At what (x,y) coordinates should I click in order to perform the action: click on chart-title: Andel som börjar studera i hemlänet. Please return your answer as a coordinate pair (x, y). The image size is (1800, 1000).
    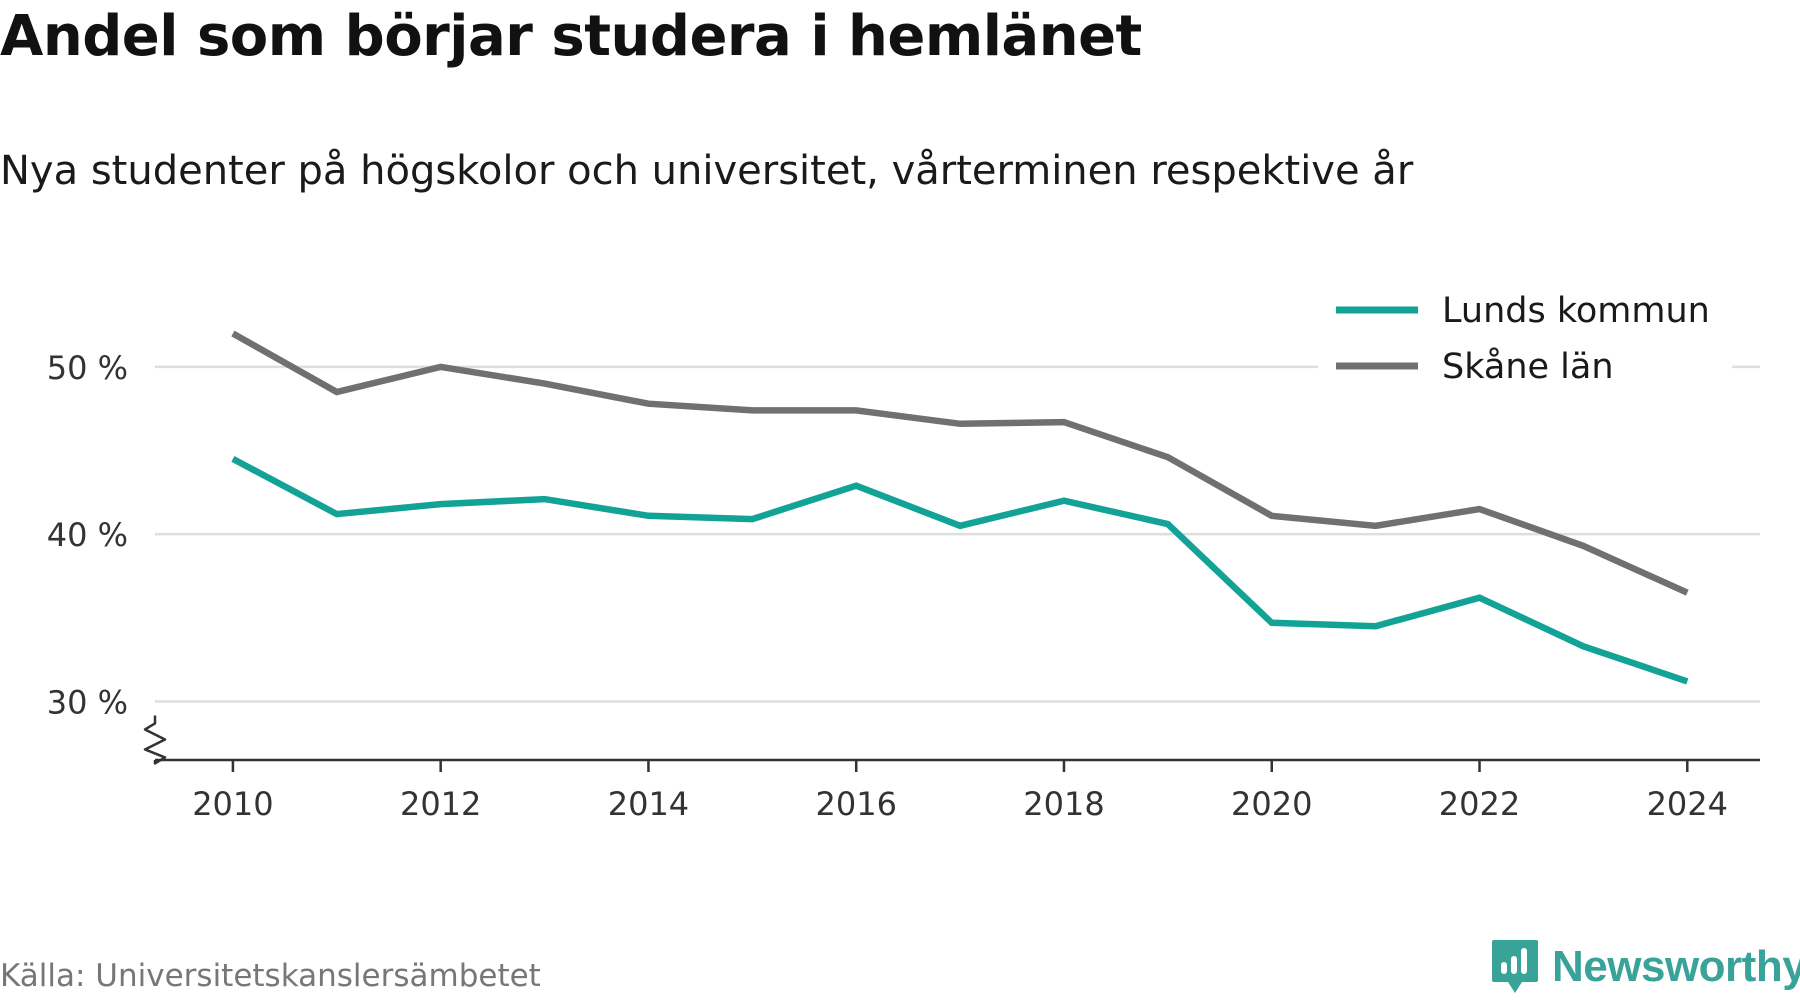
    Looking at the image, I should click on (571, 36).